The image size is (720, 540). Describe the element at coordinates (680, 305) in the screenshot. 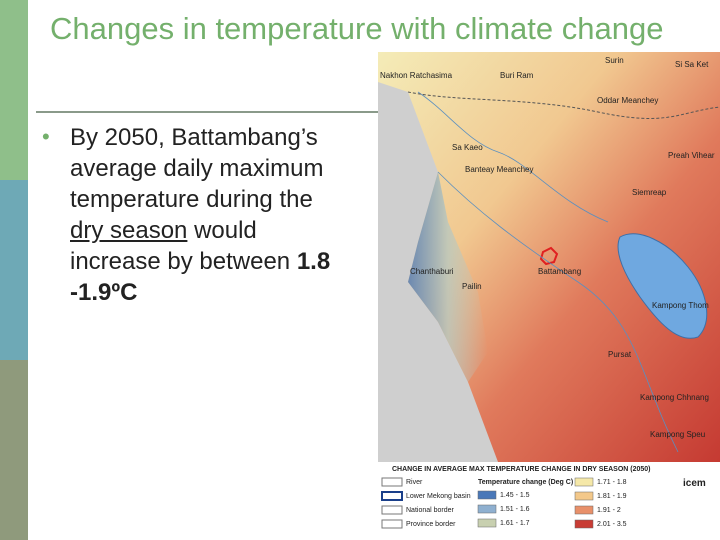

I see `place-label: Kampong Thom` at that location.